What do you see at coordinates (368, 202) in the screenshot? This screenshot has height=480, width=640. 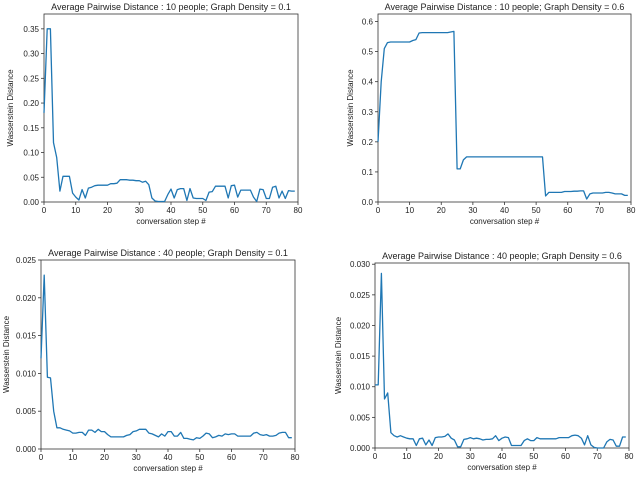 I see `y-tick-label: 0.0` at bounding box center [368, 202].